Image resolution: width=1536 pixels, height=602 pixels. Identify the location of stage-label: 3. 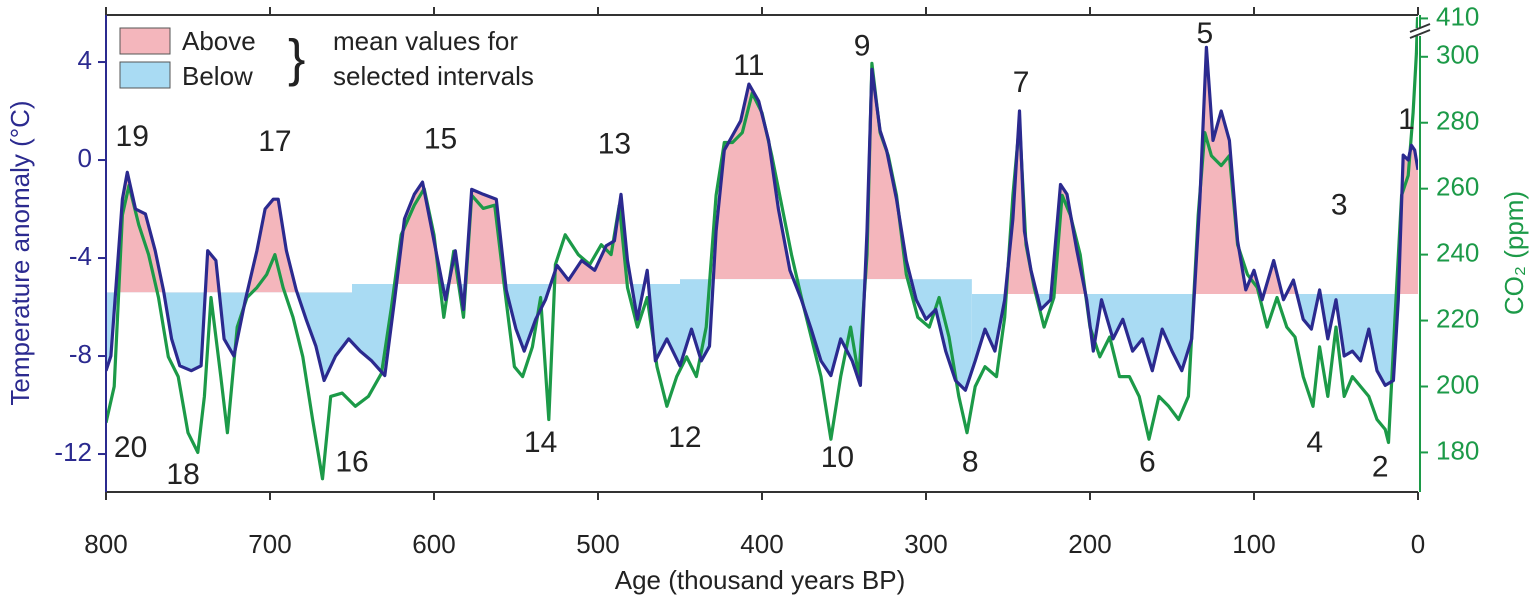
(1339, 205).